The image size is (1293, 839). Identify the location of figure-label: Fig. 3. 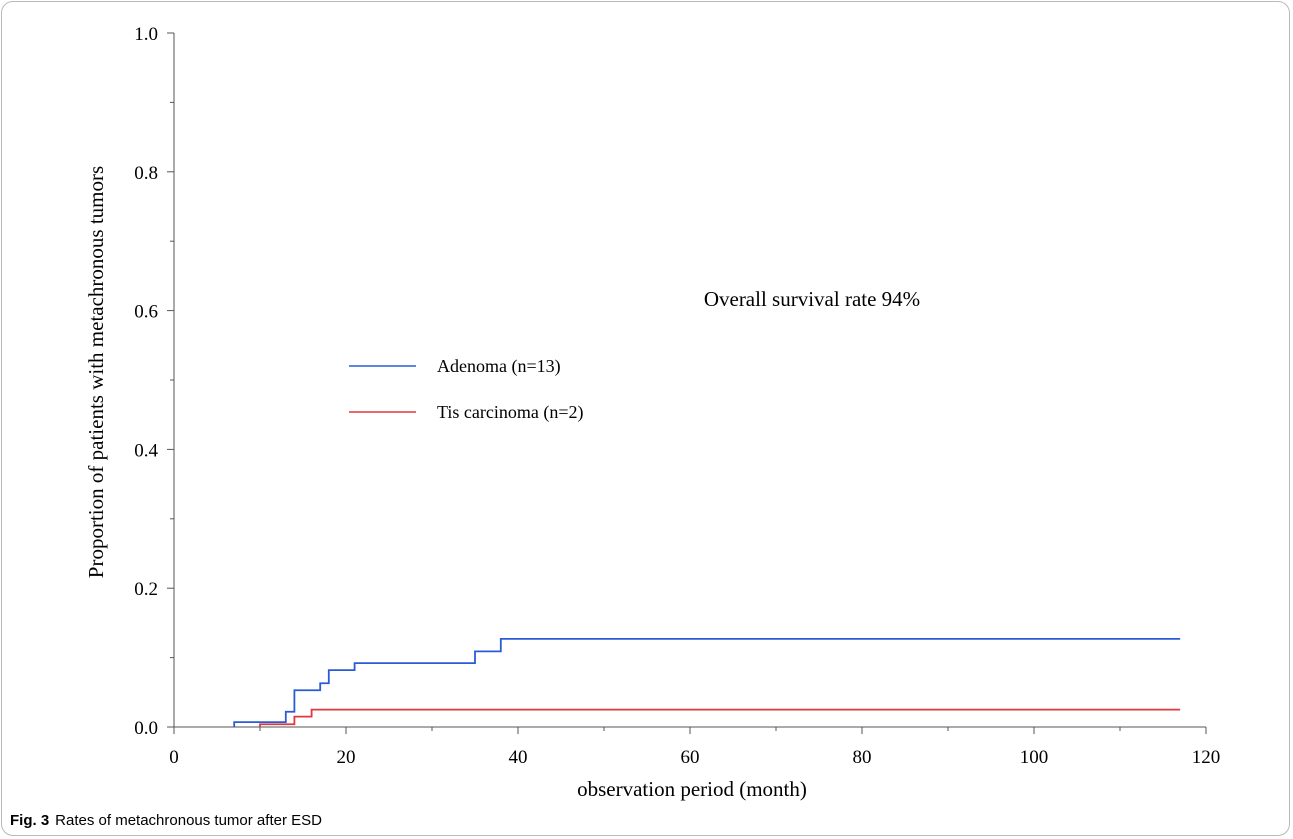
(30, 820).